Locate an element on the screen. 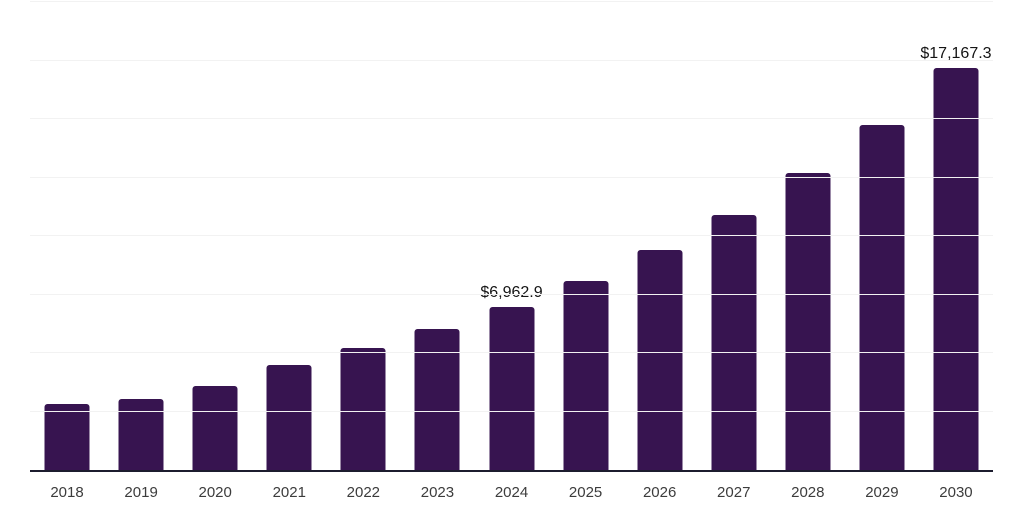 The height and width of the screenshot is (512, 1024). bar-slot-2021 is located at coordinates (289, 236).